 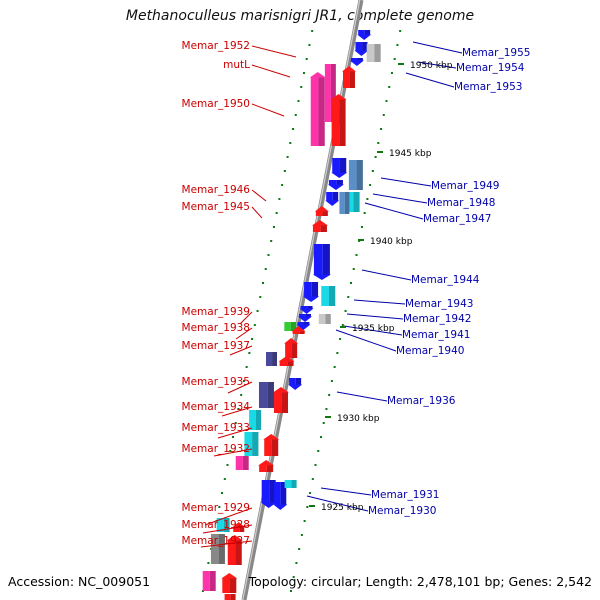 What do you see at coordinates (488, 87) in the screenshot?
I see `gene-label: Memar_1953` at bounding box center [488, 87].